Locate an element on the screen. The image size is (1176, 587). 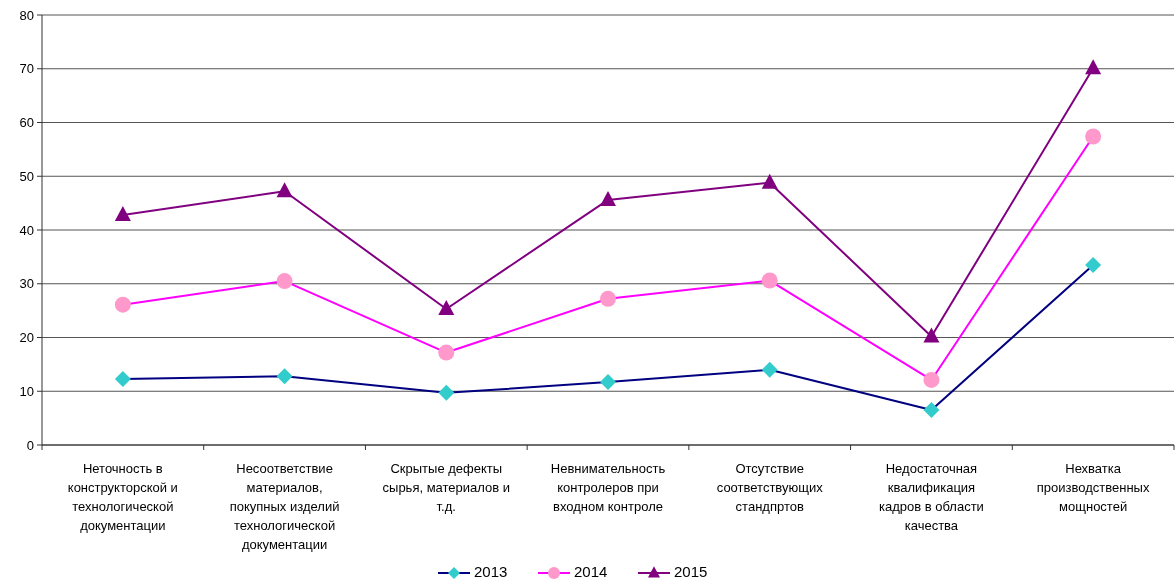
x-tick-label: Несоответствие материалов, покупных изделий технологической документации is located at coordinates (284, 506).